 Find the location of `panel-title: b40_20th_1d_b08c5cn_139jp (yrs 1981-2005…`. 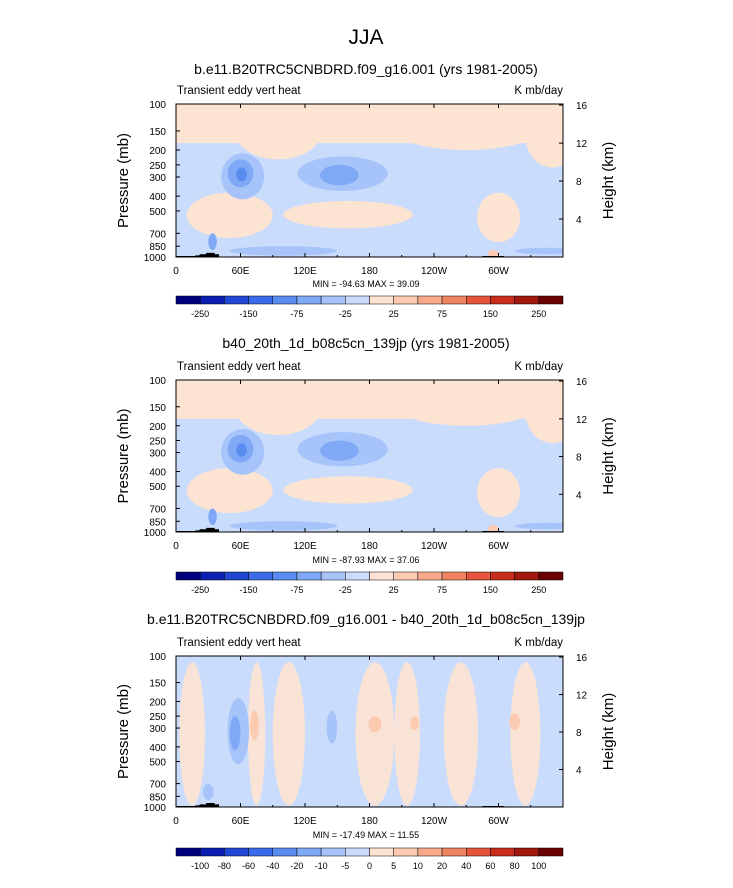

panel-title: b40_20th_1d_b08c5cn_139jp (yrs 1981-2005… is located at coordinates (365, 343).